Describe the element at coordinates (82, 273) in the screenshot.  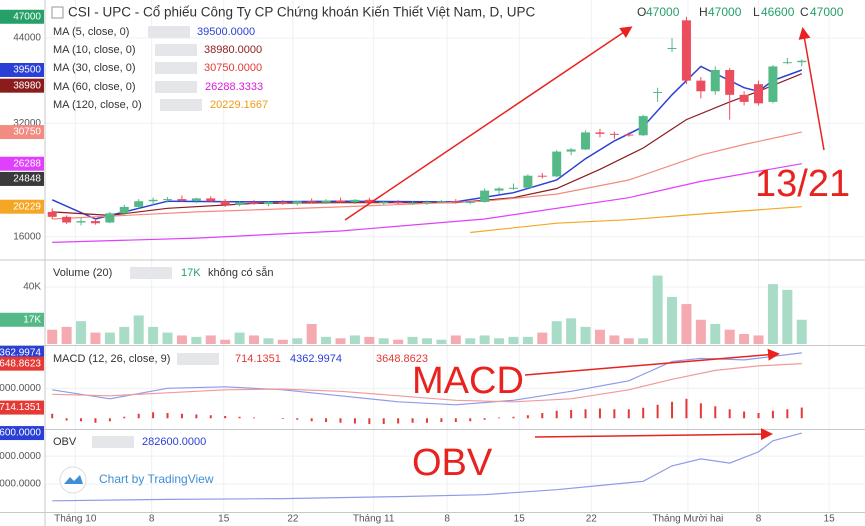
I see `legend-name: Volume (20)` at that location.